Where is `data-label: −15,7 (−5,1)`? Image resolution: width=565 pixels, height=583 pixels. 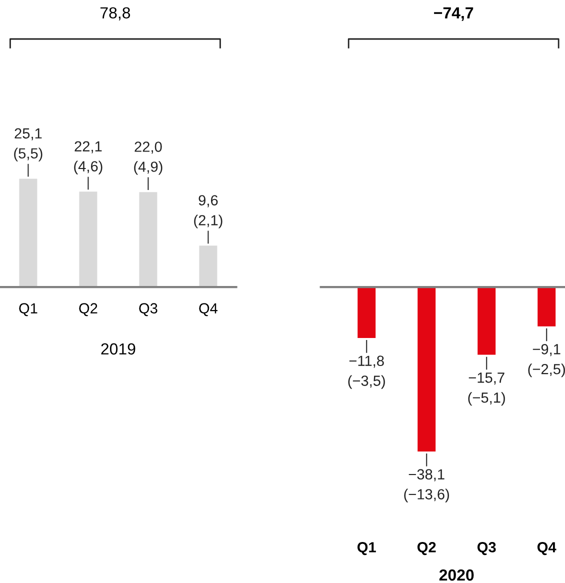 data-label: −15,7 (−5,1) is located at coordinates (486, 389).